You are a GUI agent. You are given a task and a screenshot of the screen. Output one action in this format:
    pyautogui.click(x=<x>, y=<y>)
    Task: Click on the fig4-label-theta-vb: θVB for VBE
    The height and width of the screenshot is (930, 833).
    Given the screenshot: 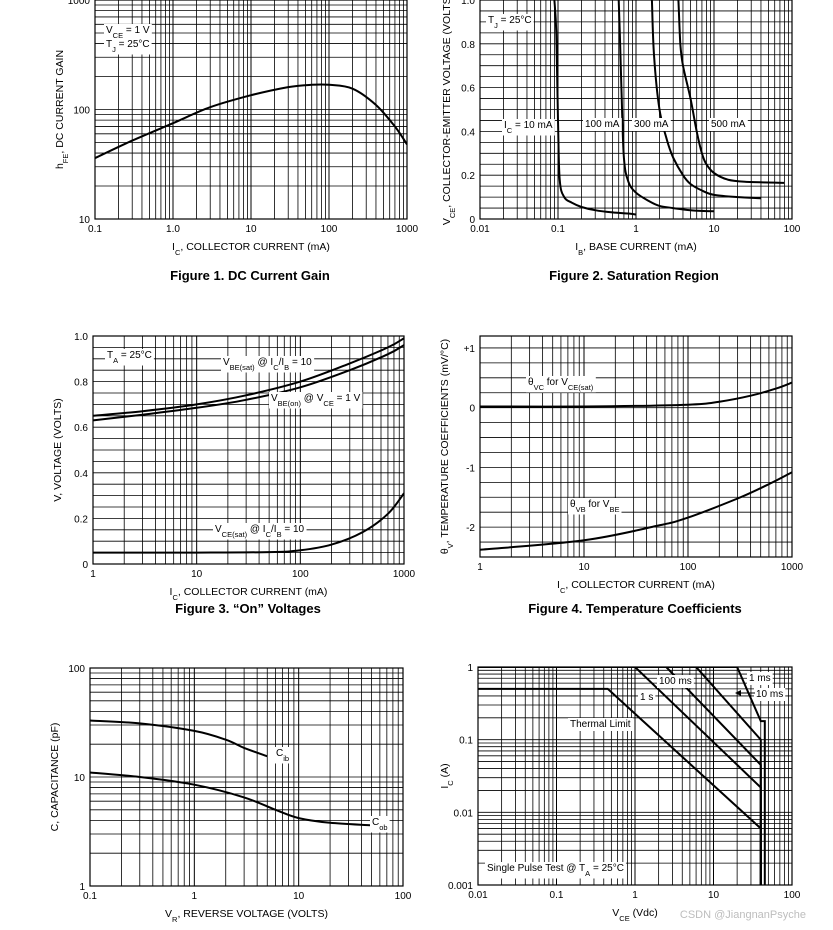 What is the action you would take?
    pyautogui.click(x=595, y=506)
    